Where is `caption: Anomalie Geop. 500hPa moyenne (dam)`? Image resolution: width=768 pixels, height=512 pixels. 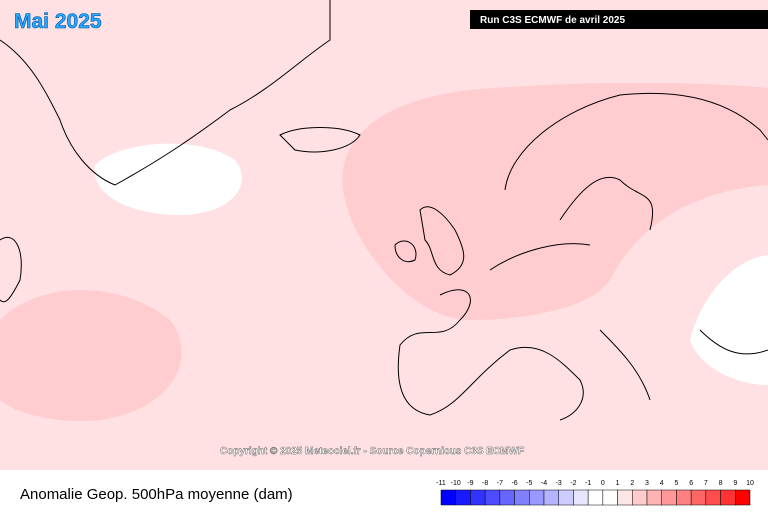 caption: Anomalie Geop. 500hPa moyenne (dam) is located at coordinates (156, 494).